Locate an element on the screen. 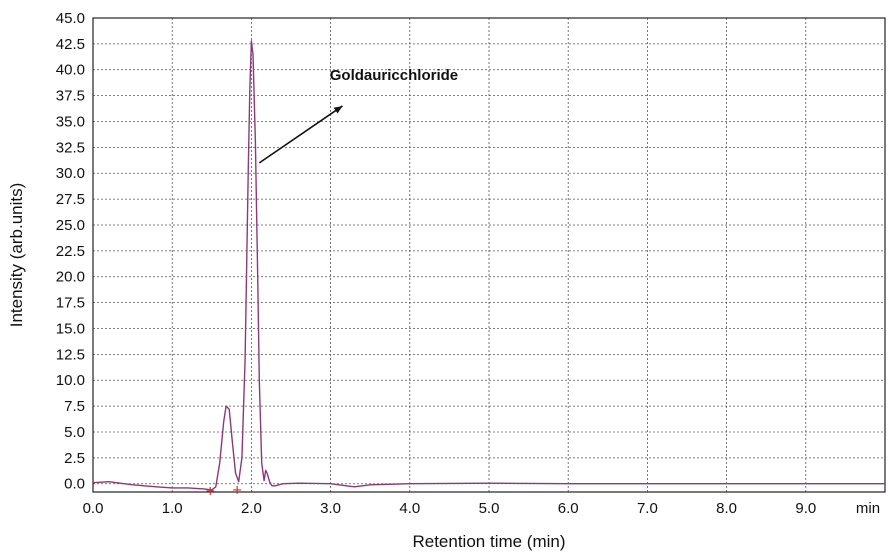 The image size is (888, 553). y-tick-label: 0.0 is located at coordinates (74, 484).